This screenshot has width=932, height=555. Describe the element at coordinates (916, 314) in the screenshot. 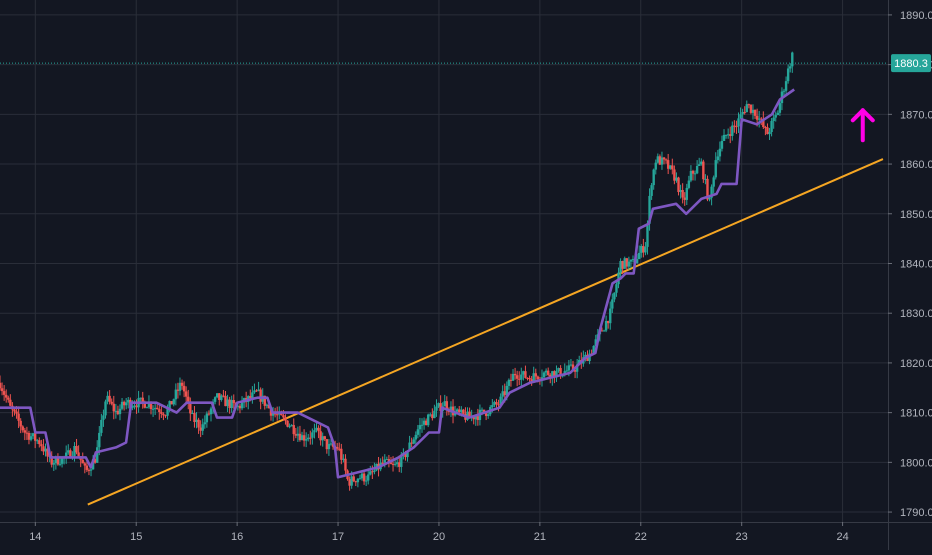

I see `price-axis-label: 1830.0` at that location.